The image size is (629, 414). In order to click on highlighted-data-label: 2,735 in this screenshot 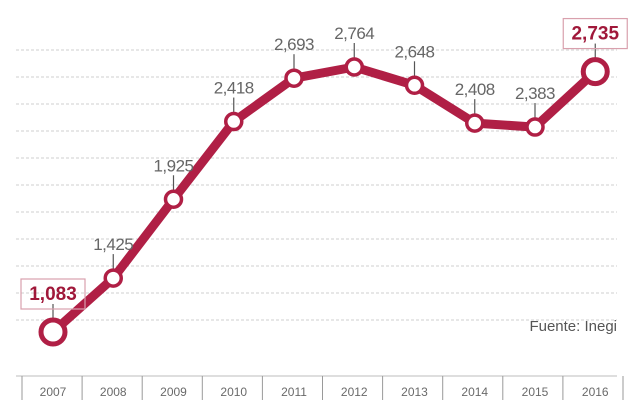, I will do `click(595, 34)`.